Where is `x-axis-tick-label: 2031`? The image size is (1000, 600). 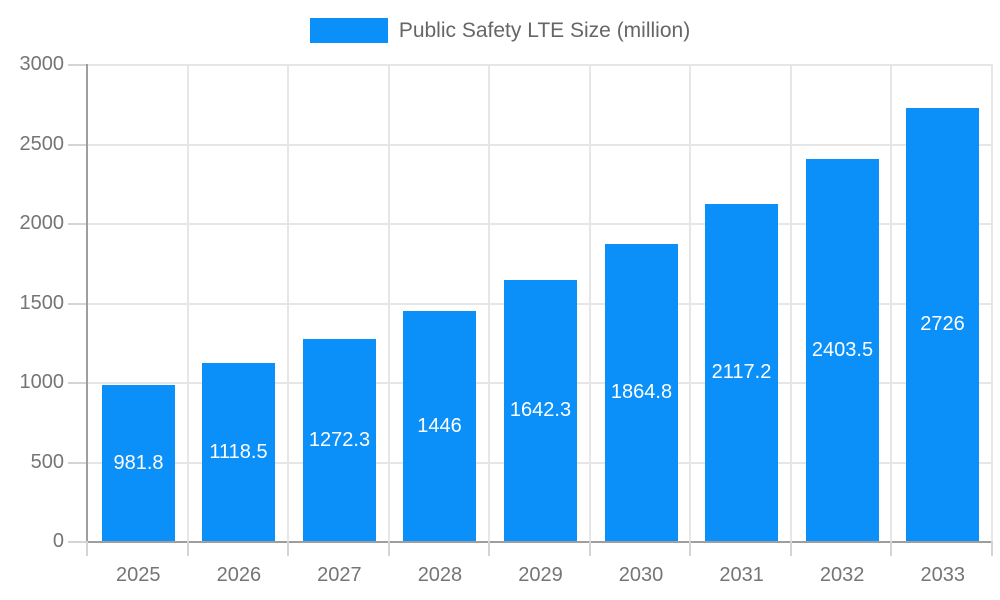
x-axis-tick-label: 2031 is located at coordinates (741, 575).